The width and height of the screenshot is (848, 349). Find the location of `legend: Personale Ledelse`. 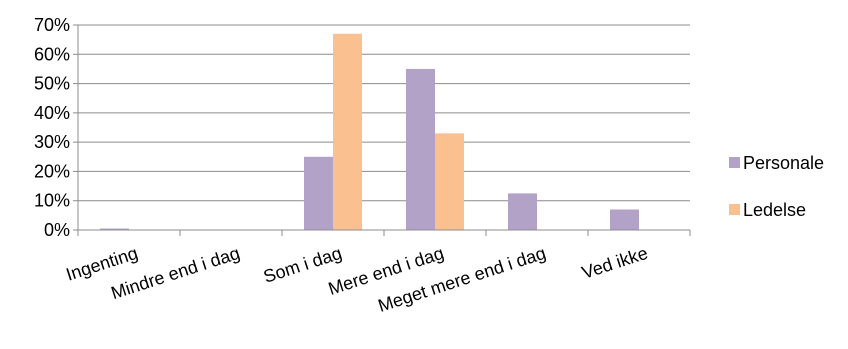

legend: Personale Ledelse is located at coordinates (776, 186).